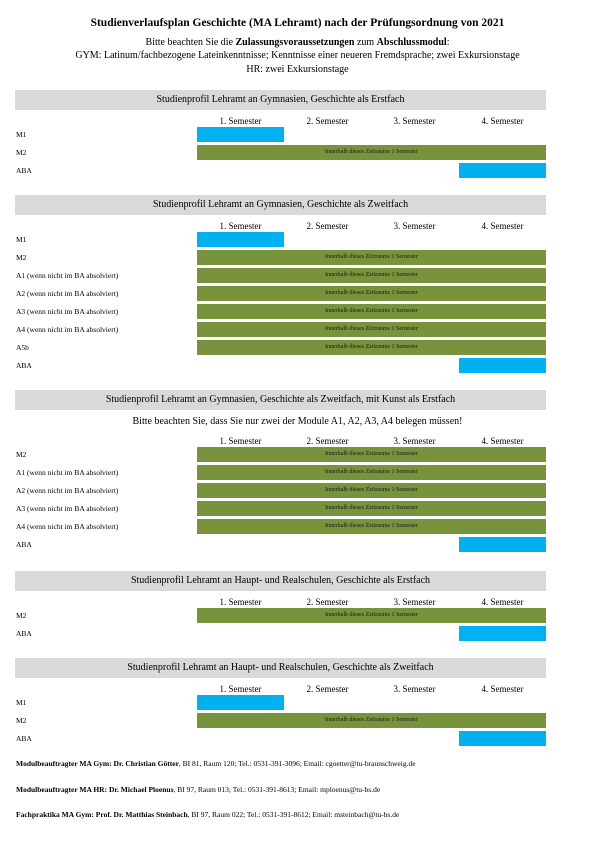  Describe the element at coordinates (190, 42) in the screenshot. I see `text: Bitte beachten Sie die` at that location.